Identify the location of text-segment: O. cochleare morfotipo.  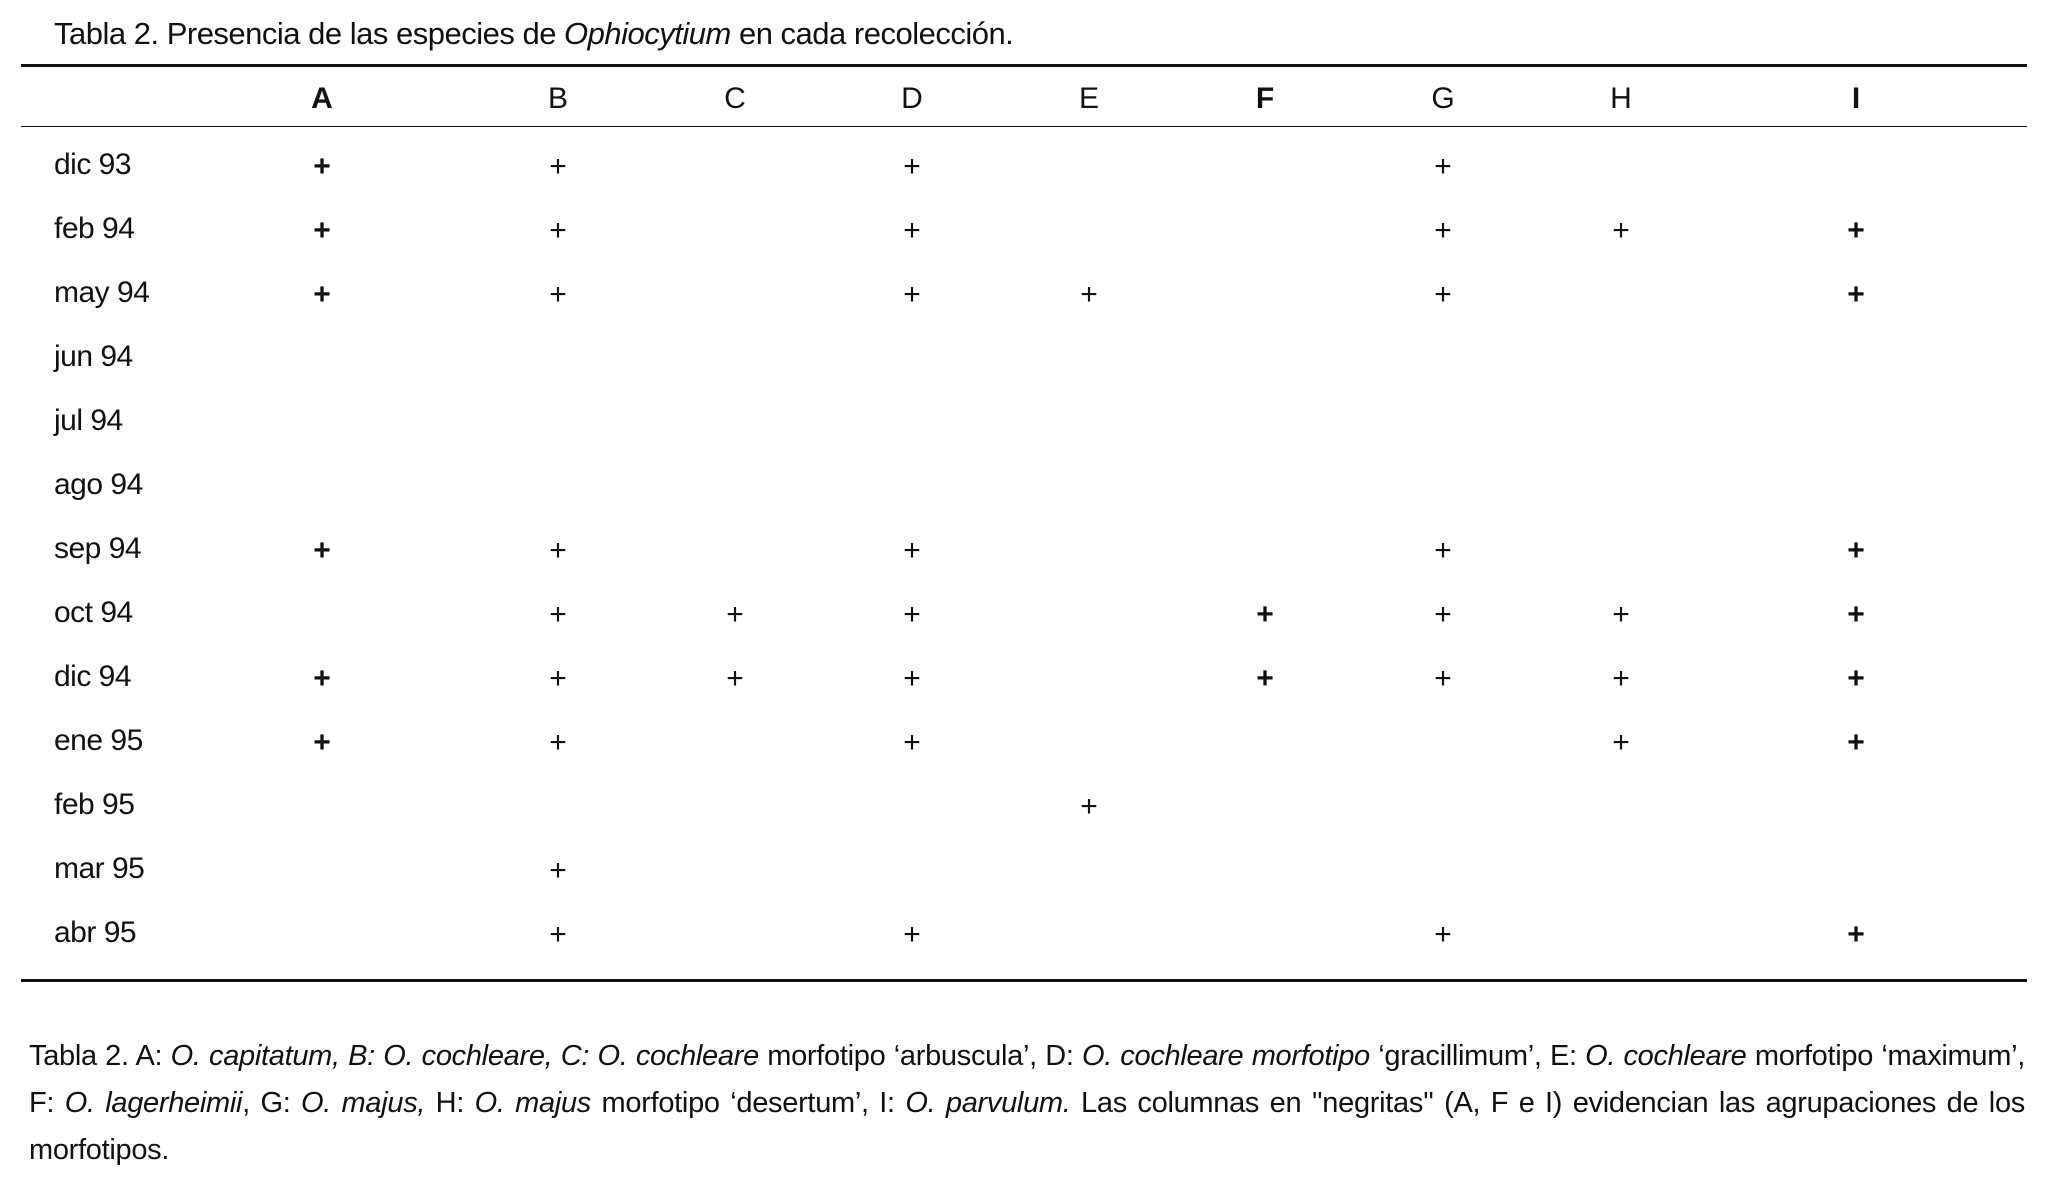
(1225, 1056).